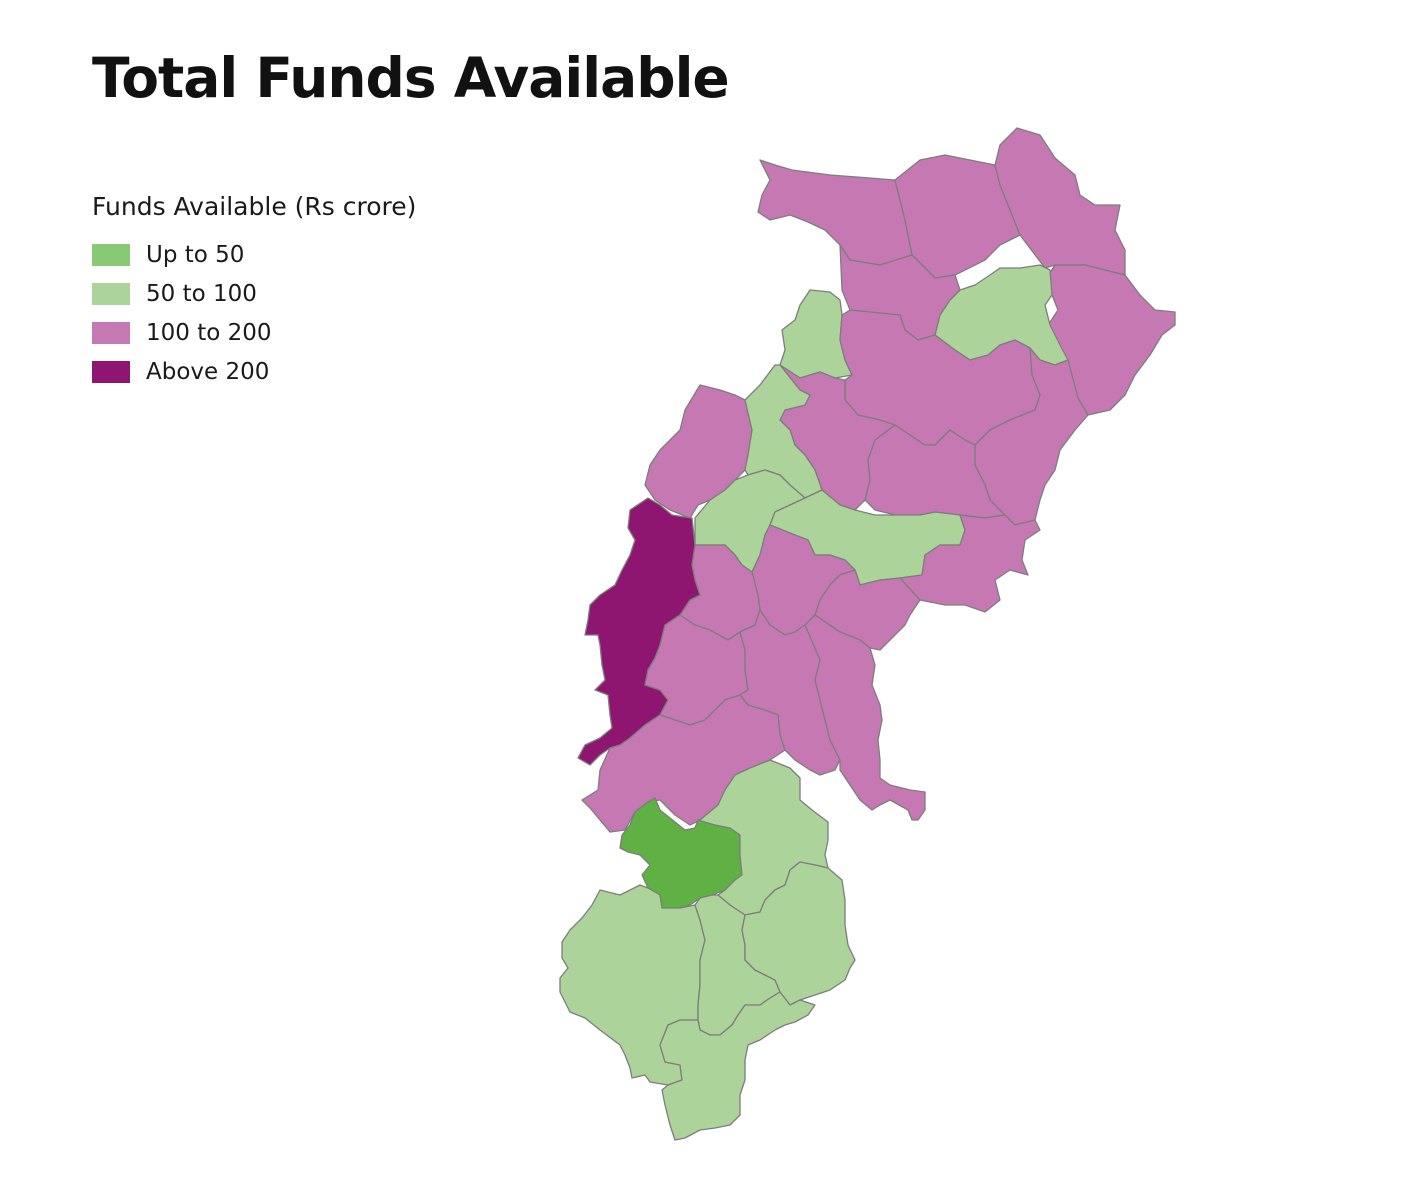 This screenshot has height=1200, width=1422. Describe the element at coordinates (195, 254) in the screenshot. I see `legend-label: Up to 50` at that location.